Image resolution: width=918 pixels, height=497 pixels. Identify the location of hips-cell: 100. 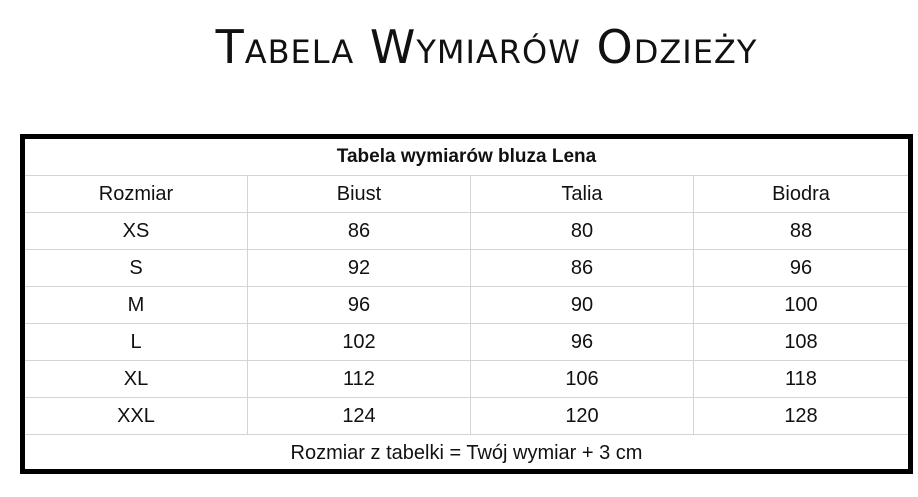
(800, 305).